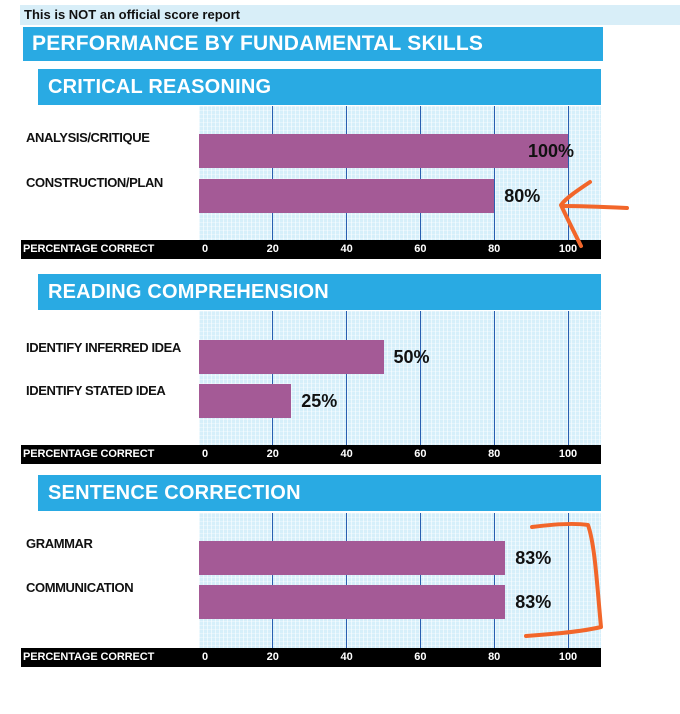 The width and height of the screenshot is (680, 714). I want to click on reading-comprehension-value-label: 25%, so click(319, 401).